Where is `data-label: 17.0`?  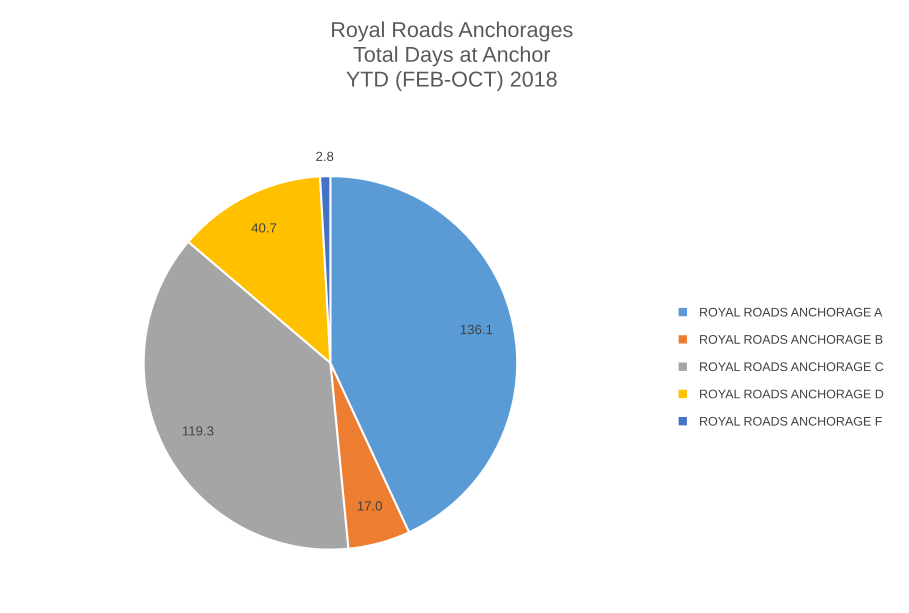 data-label: 17.0 is located at coordinates (370, 506).